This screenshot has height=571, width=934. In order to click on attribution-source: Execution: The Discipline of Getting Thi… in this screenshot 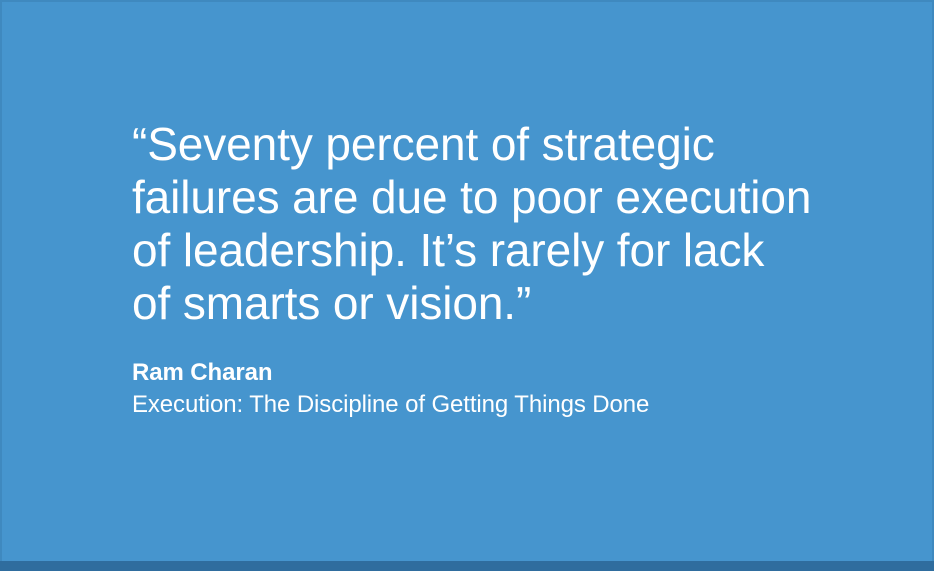, I will do `click(391, 404)`.